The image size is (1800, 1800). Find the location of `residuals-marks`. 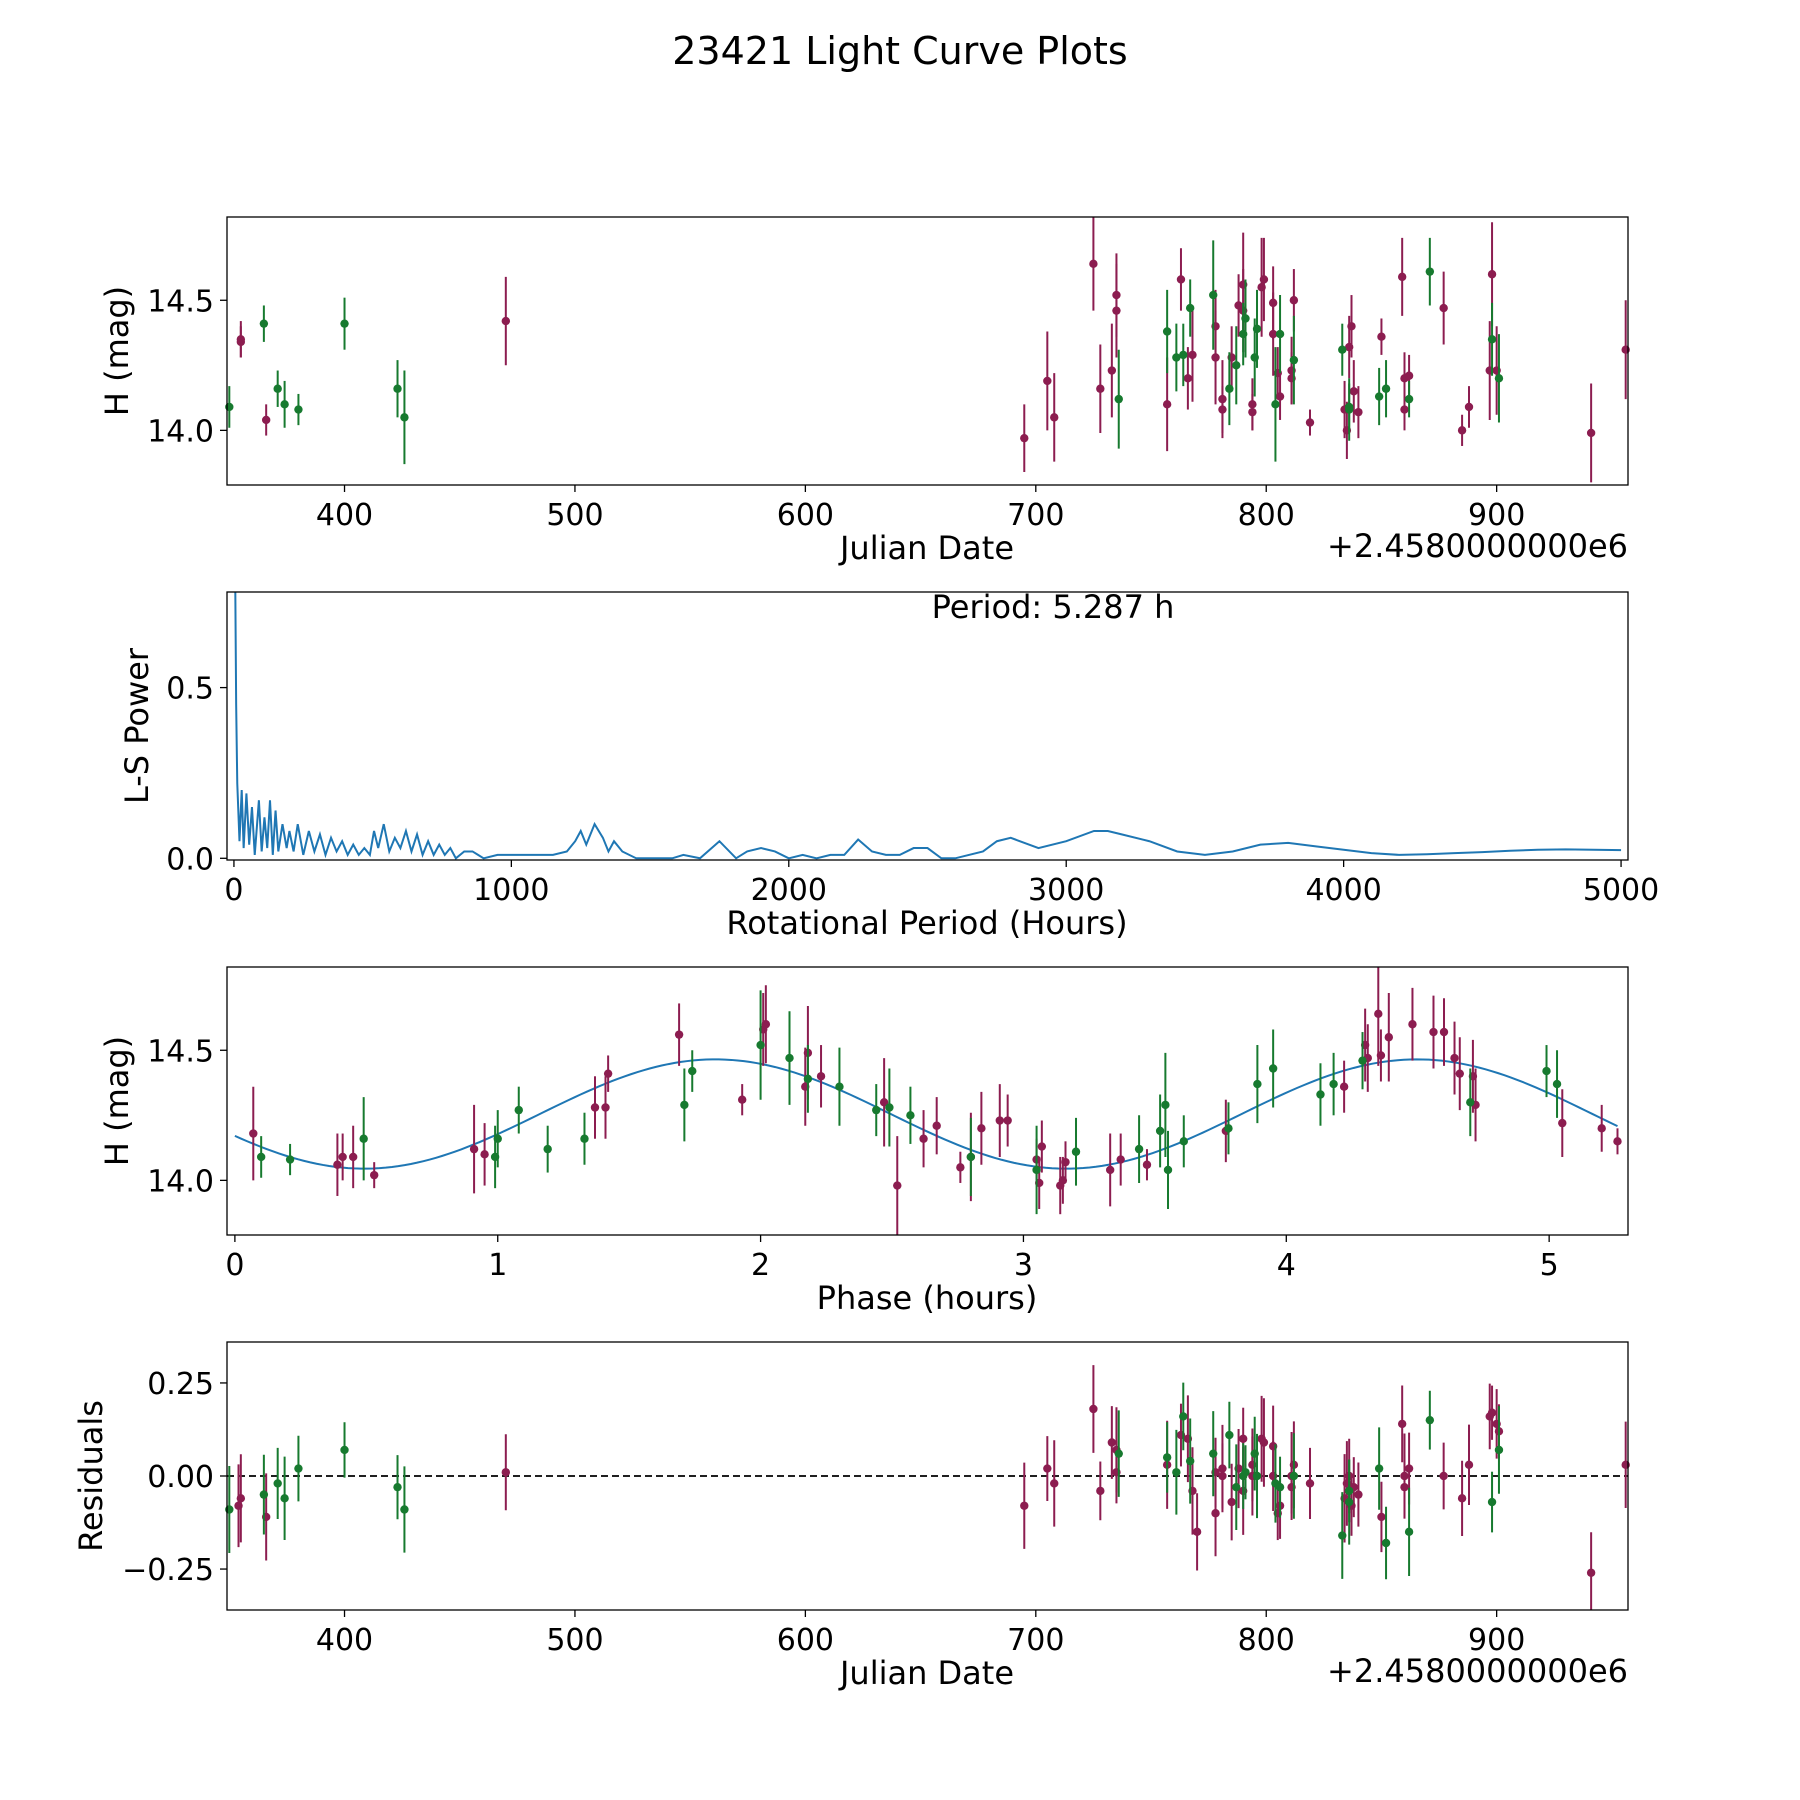

residuals-marks is located at coordinates (927, 1487).